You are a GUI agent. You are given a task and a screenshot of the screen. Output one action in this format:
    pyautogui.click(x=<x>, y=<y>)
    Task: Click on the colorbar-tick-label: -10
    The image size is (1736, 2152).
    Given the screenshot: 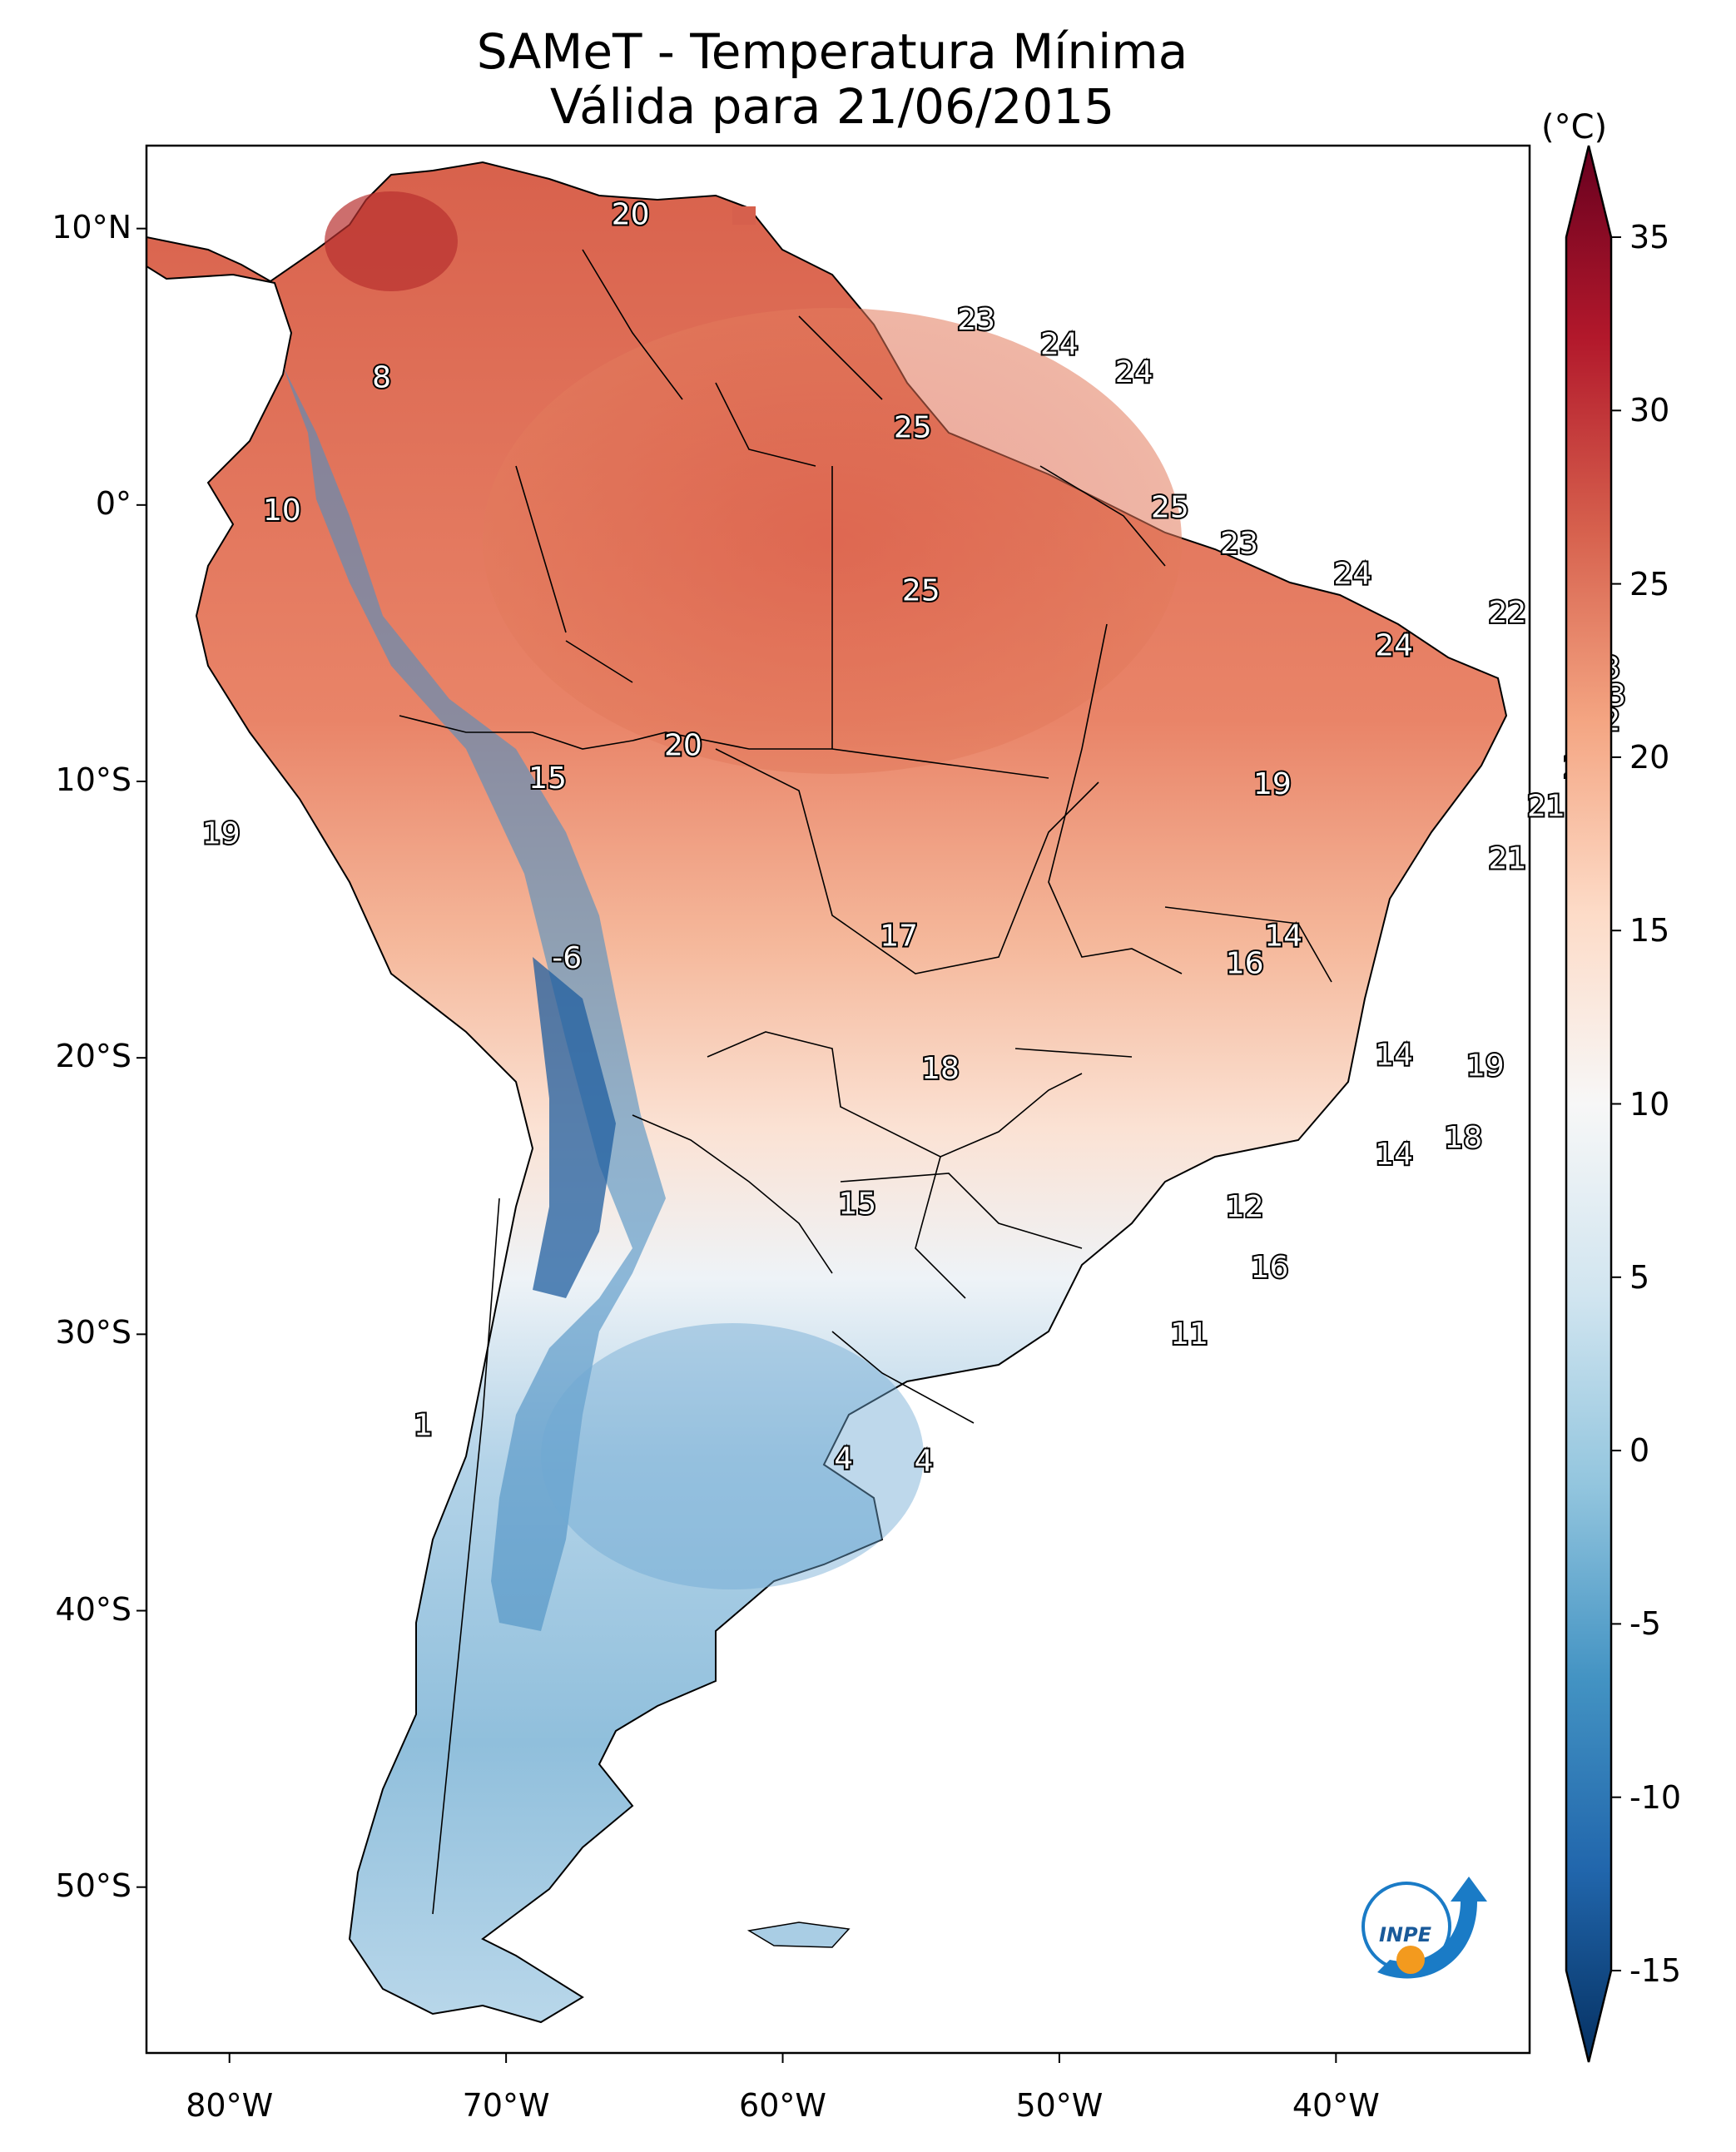 What is the action you would take?
    pyautogui.click(x=1656, y=1797)
    